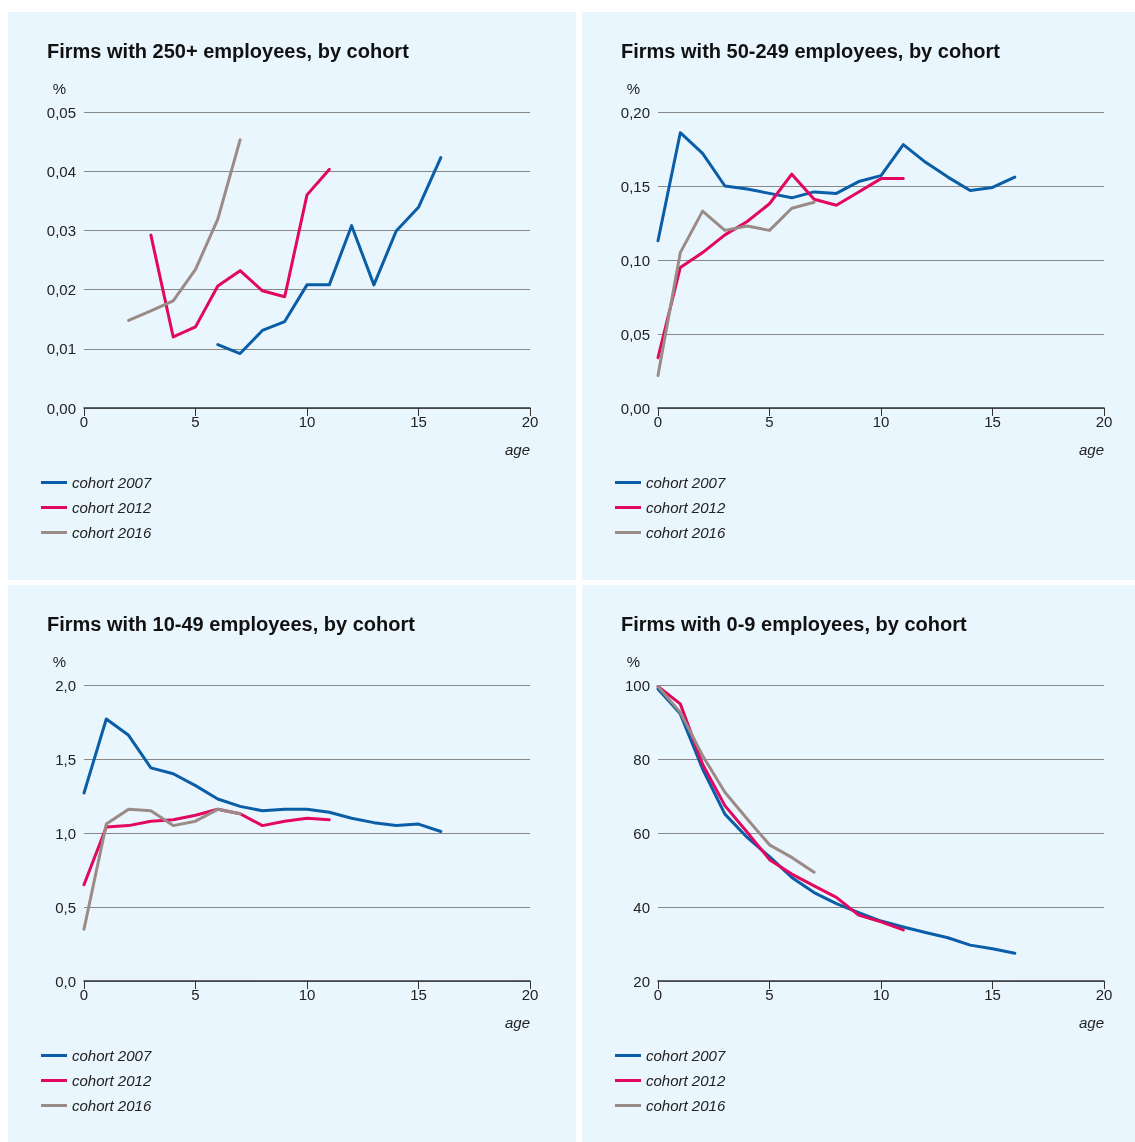 The image size is (1135, 1142). What do you see at coordinates (641, 981) in the screenshot?
I see `y-tick-label: 20` at bounding box center [641, 981].